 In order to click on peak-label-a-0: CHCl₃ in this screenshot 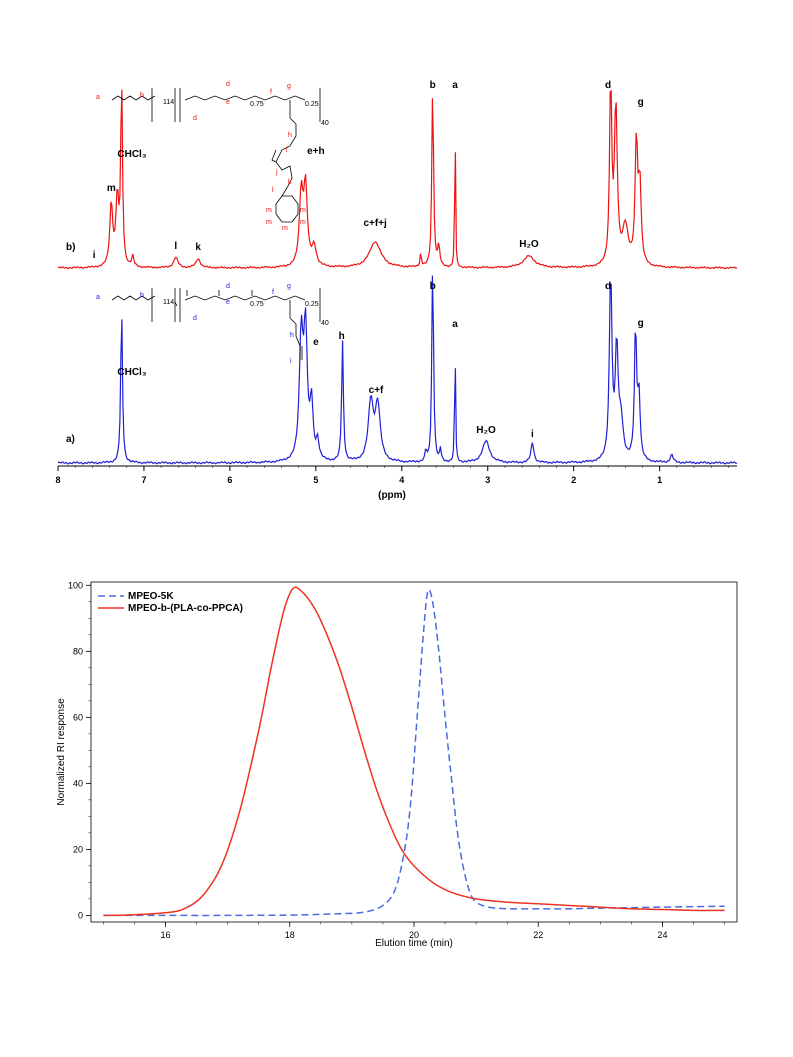, I will do `click(131, 372)`.